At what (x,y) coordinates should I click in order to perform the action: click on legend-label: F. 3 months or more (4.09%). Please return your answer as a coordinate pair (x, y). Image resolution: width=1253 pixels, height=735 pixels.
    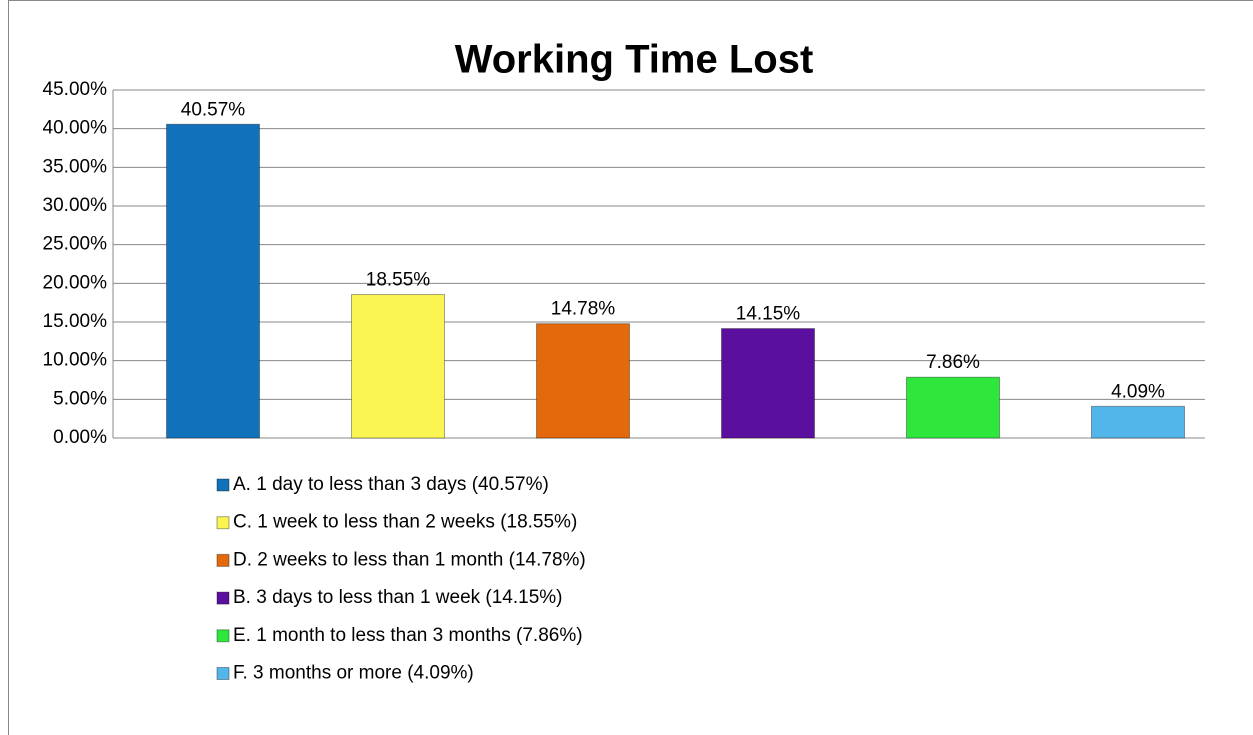
    Looking at the image, I should click on (353, 673).